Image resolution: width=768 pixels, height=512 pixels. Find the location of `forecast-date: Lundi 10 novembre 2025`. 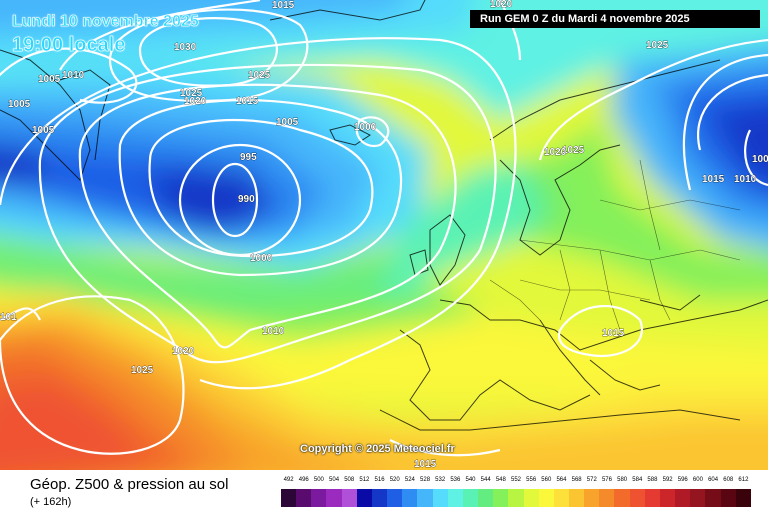

forecast-date: Lundi 10 novembre 2025 is located at coordinates (105, 22).